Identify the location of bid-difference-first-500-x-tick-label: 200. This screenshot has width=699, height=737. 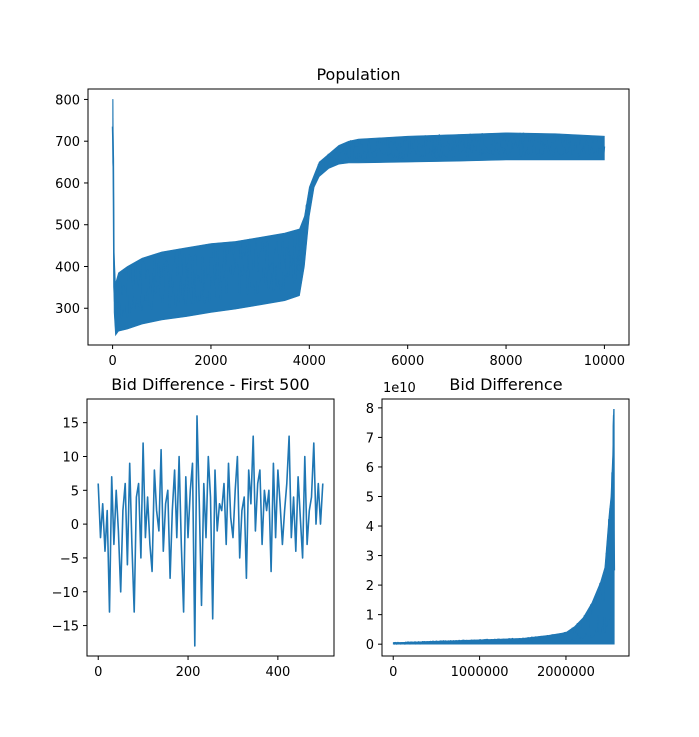
(188, 672).